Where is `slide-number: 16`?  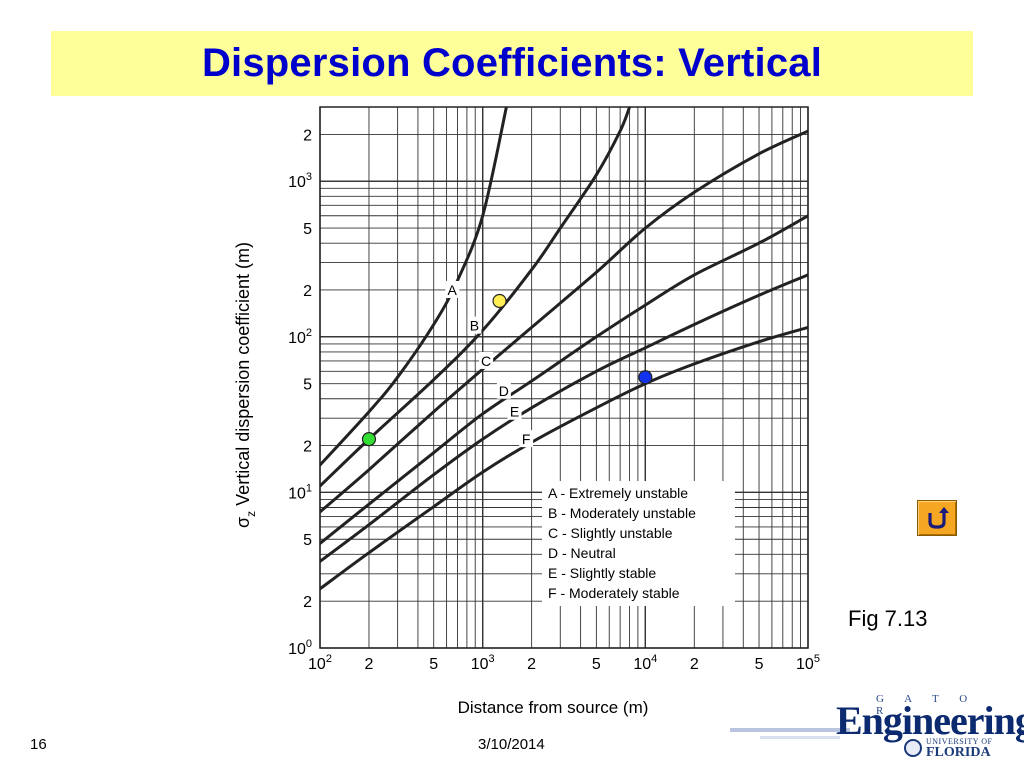 slide-number: 16 is located at coordinates (38, 744).